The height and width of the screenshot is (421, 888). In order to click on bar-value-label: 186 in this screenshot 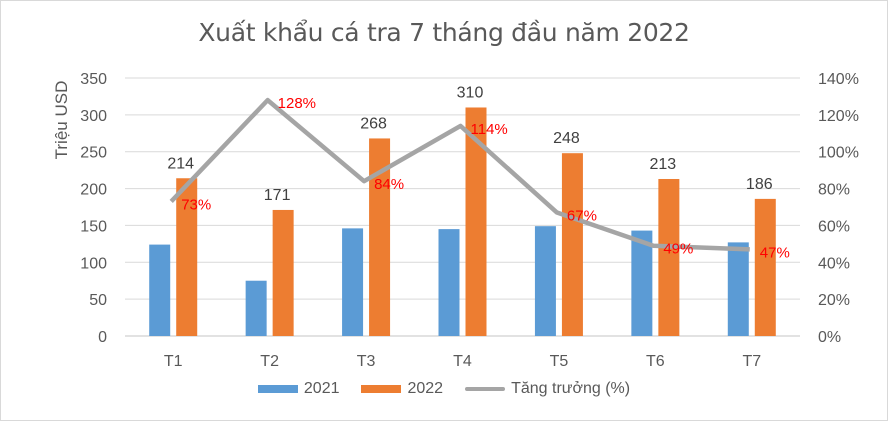, I will do `click(759, 184)`.